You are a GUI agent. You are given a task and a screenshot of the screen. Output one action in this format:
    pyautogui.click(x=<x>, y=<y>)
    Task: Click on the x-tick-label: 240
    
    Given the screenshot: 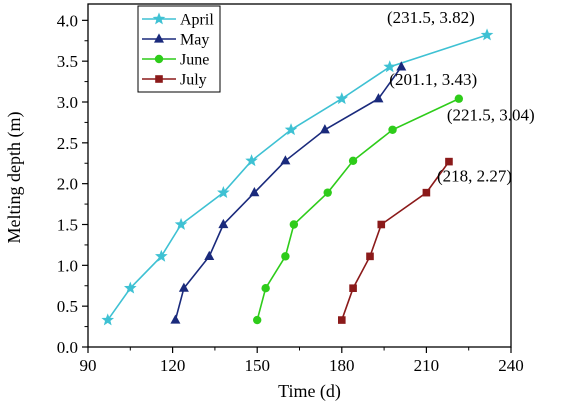 What is the action you would take?
    pyautogui.click(x=511, y=365)
    